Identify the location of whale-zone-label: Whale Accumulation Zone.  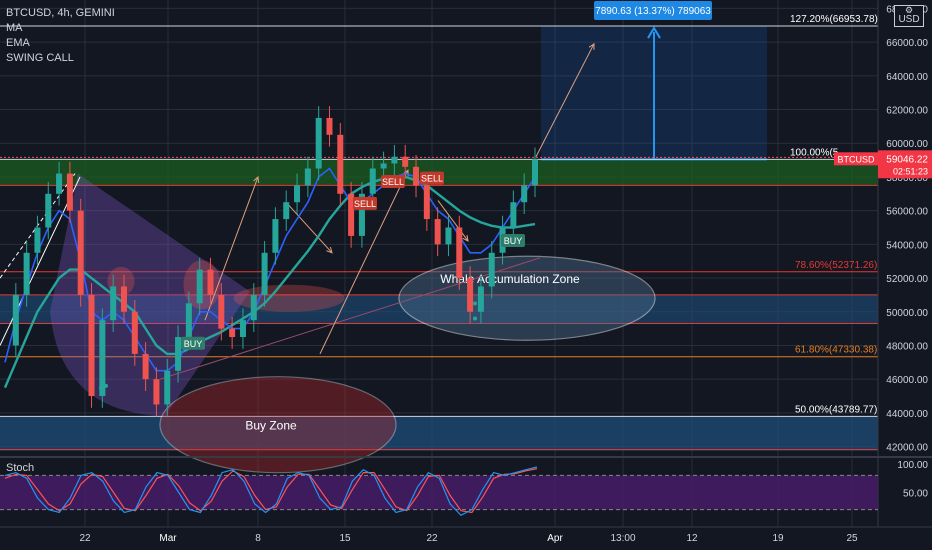
(510, 279).